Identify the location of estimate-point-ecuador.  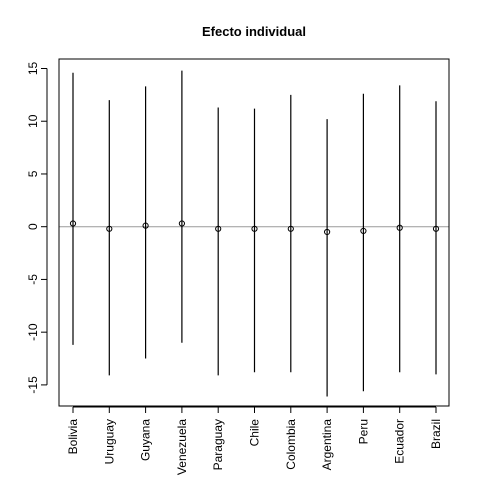
(399, 227).